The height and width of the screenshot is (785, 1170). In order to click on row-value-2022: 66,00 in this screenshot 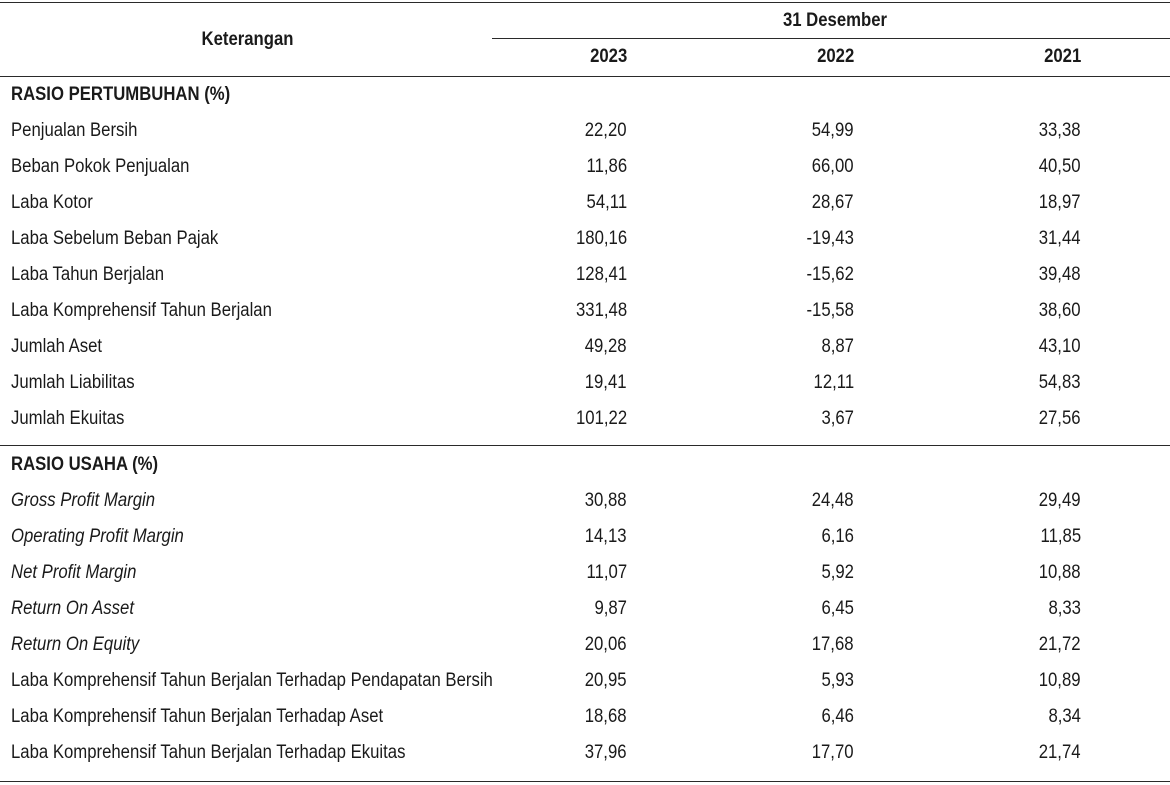, I will do `click(833, 166)`.